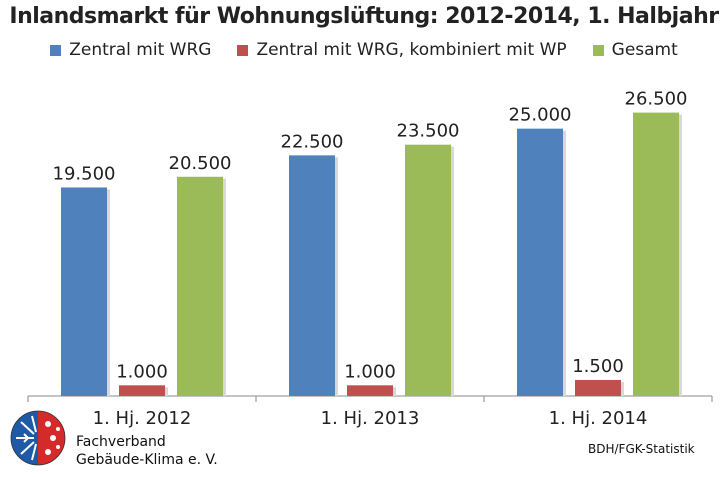 The image size is (728, 477). I want to click on x-tick-label: 1. Hj. 2014, so click(598, 418).